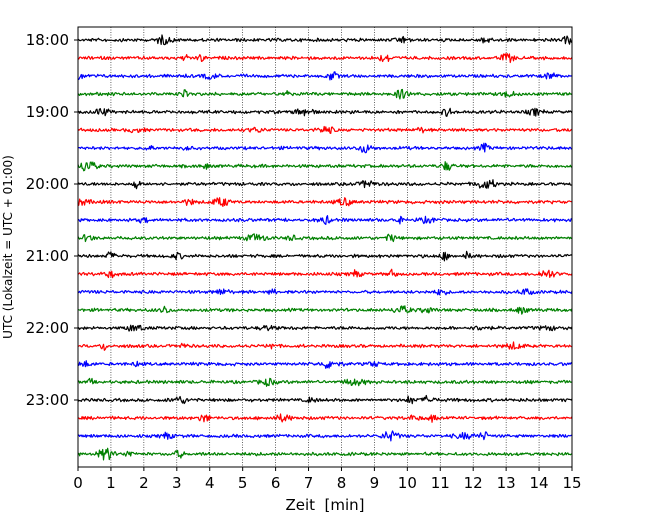  What do you see at coordinates (47, 256) in the screenshot?
I see `y-tick-label: 21:00` at bounding box center [47, 256].